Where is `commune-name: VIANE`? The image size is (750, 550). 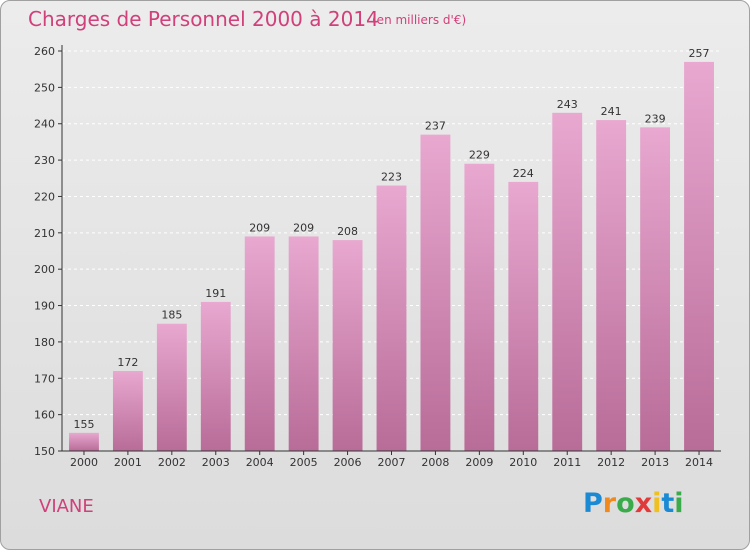 commune-name: VIANE is located at coordinates (66, 506).